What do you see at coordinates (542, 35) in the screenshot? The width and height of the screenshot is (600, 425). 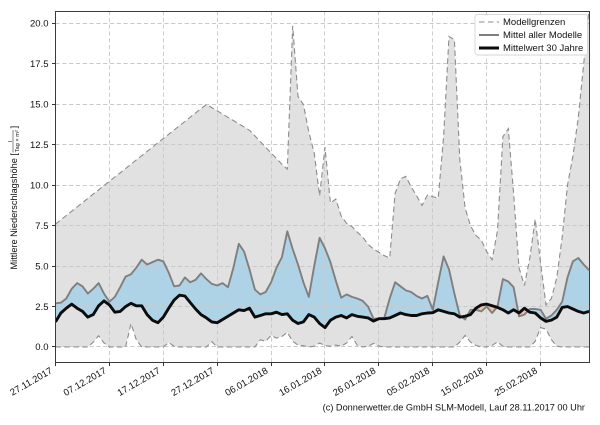 I see `svg-text: Mittel aller Modelle` at bounding box center [542, 35].